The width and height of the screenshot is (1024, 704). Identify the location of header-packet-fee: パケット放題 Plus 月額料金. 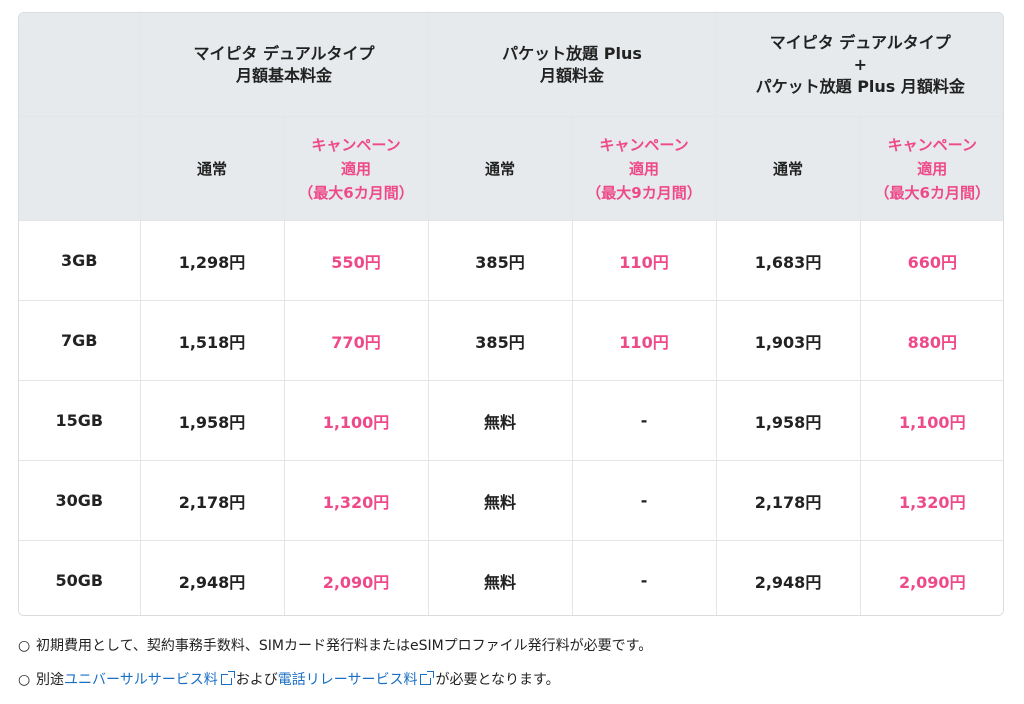
(572, 65).